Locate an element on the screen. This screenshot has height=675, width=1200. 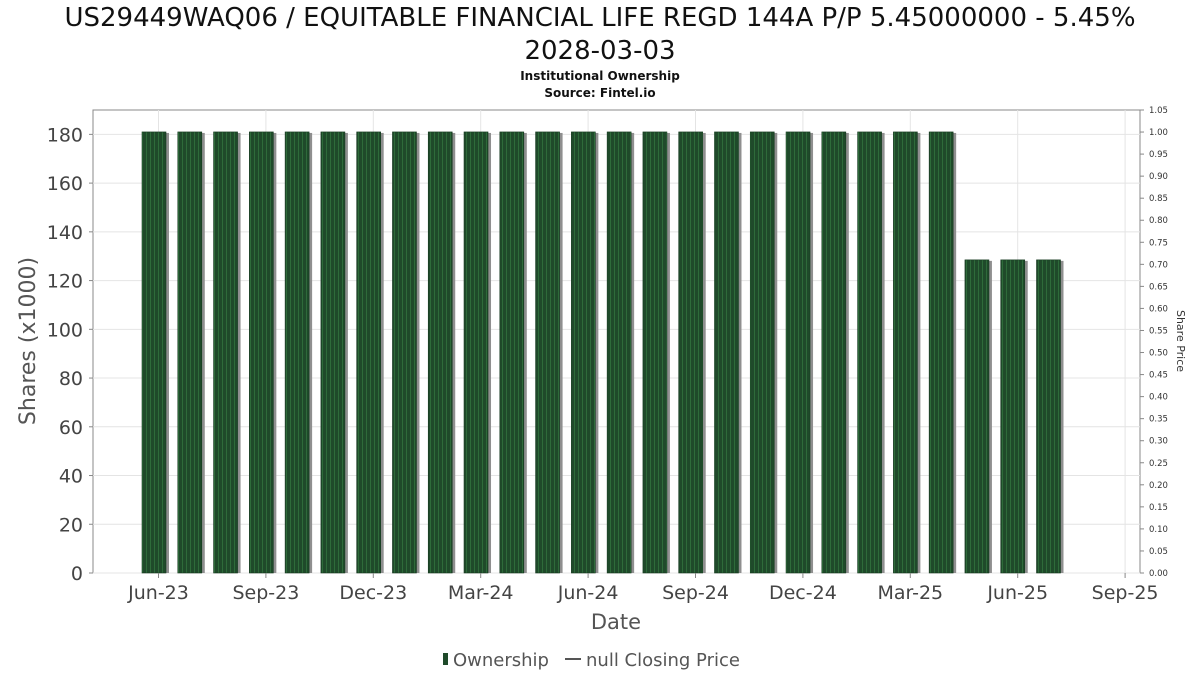
y-axis-label: Shares (x1000) is located at coordinates (28, 341).